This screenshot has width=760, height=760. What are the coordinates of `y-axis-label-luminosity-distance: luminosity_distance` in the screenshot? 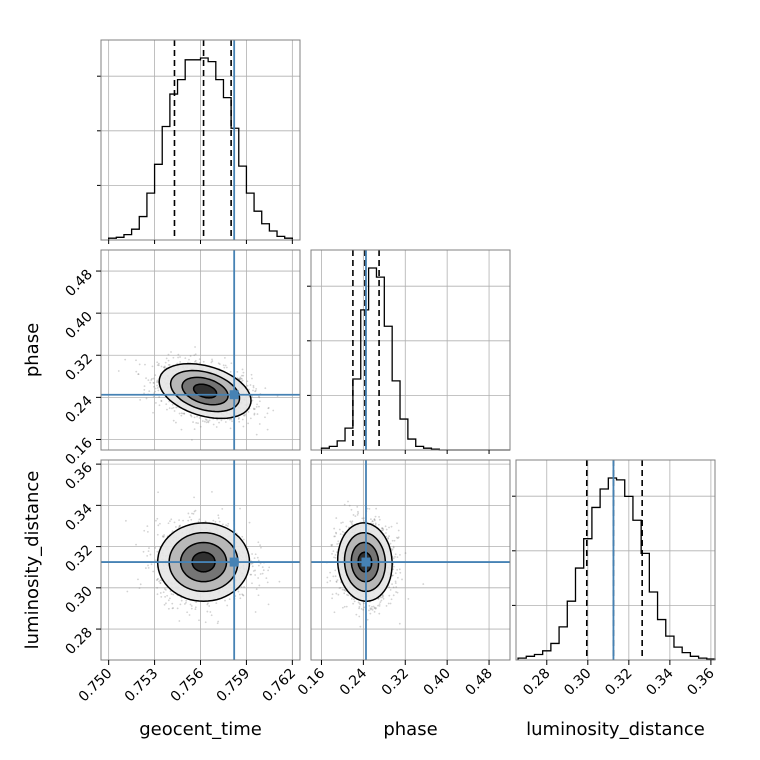 It's located at (32, 560).